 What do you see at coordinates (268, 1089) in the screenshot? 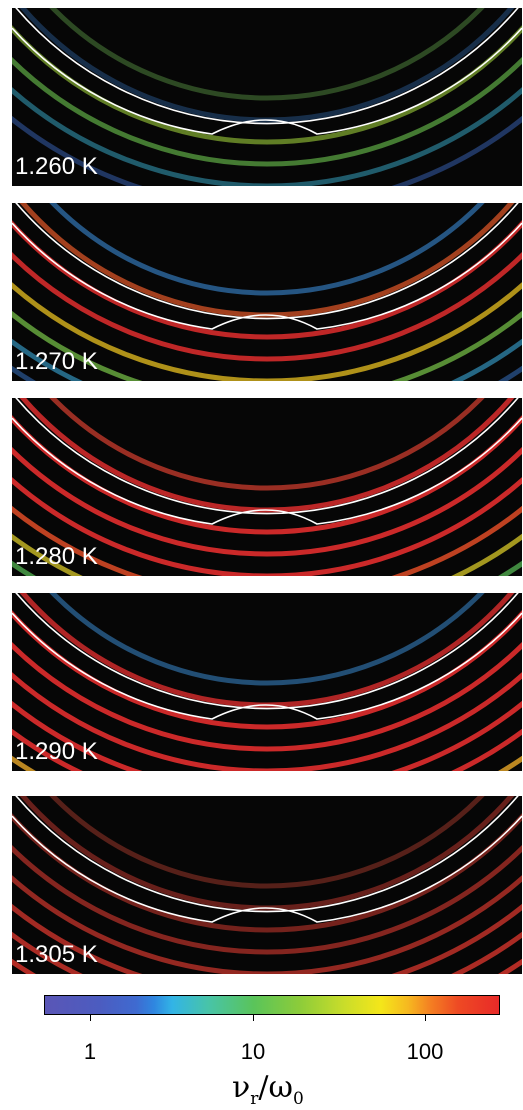
I see `colorbar-title: νr/ω0` at bounding box center [268, 1089].